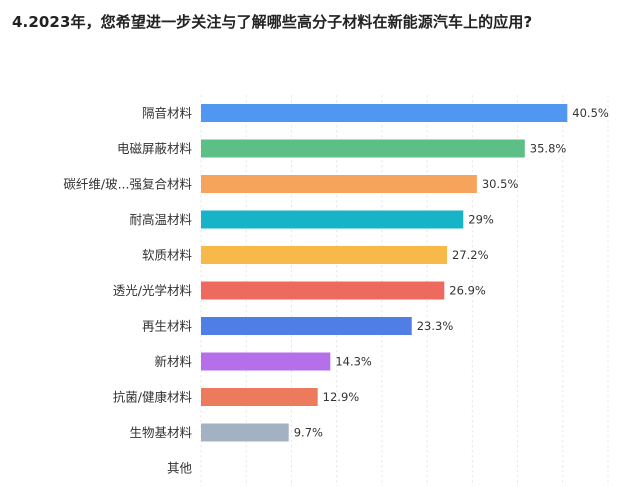  I want to click on category-label: 生物基材料, so click(160, 432).